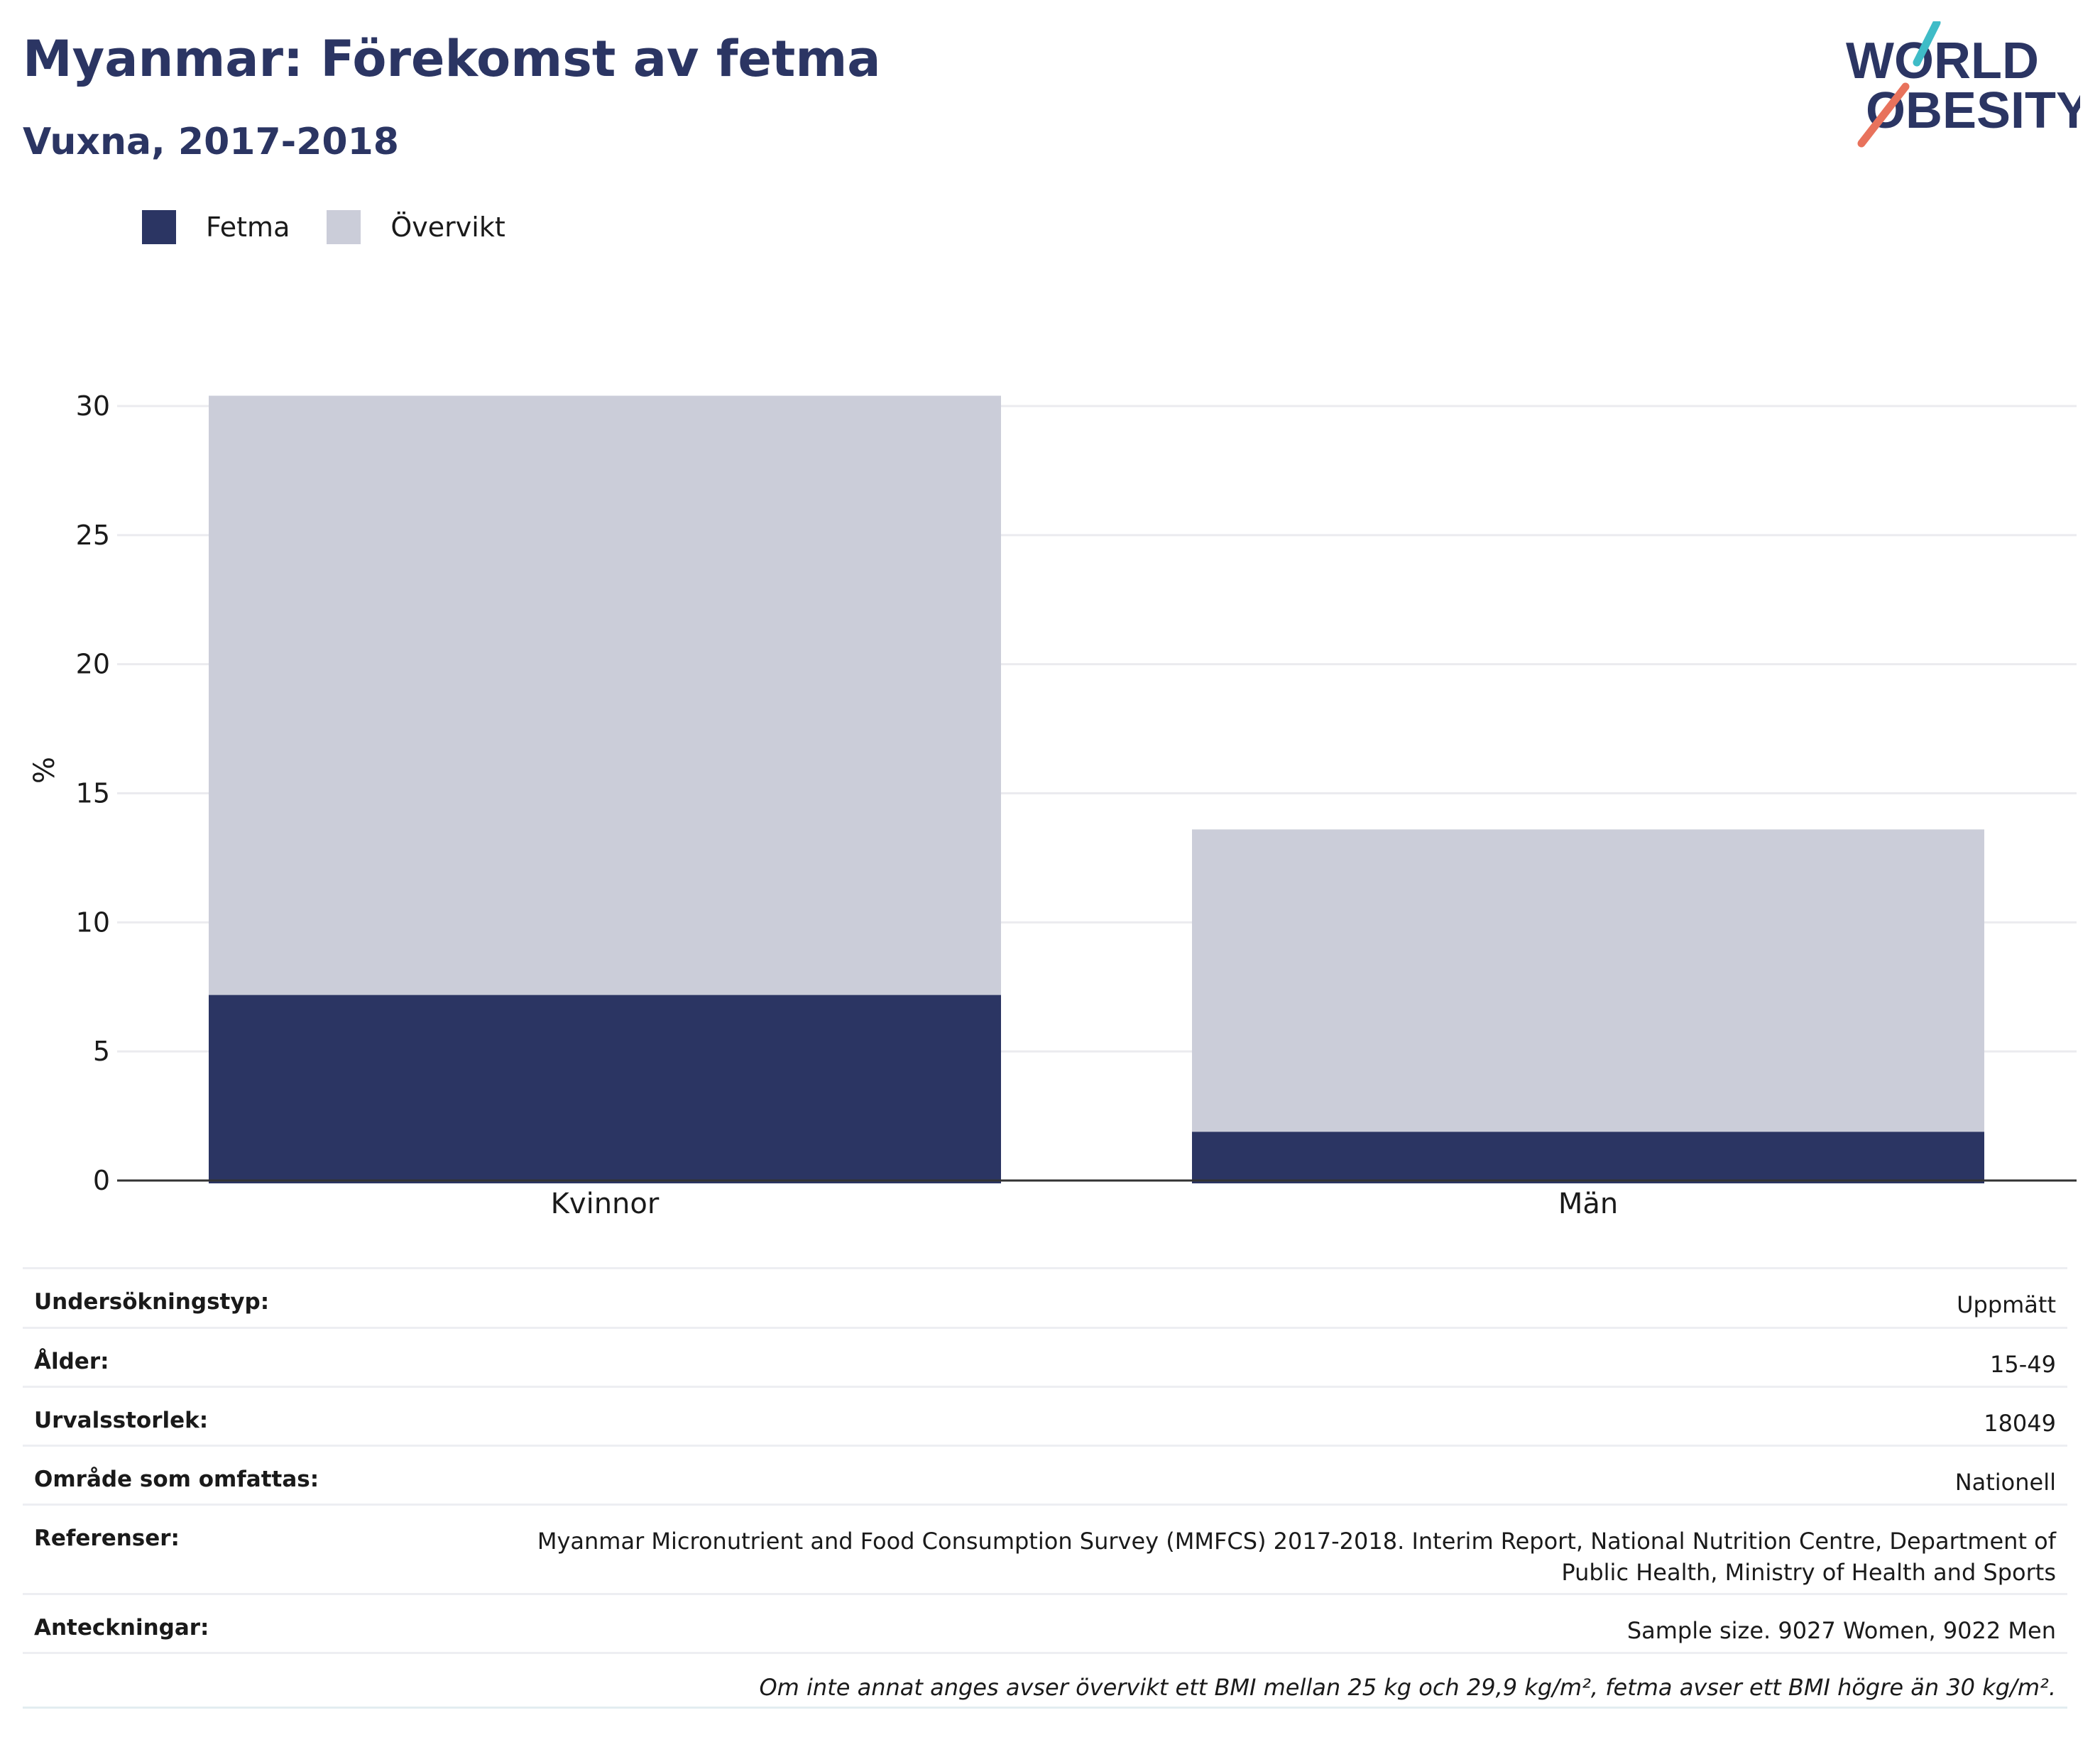 This screenshot has height=1747, width=2100. I want to click on x-tick-label: Män, so click(1588, 1204).